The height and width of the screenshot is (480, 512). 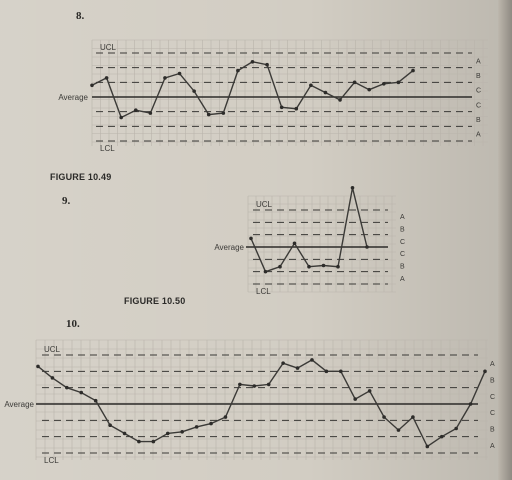 What do you see at coordinates (155, 301) in the screenshot?
I see `figure-caption-10-50: FIGURE 10.50` at bounding box center [155, 301].